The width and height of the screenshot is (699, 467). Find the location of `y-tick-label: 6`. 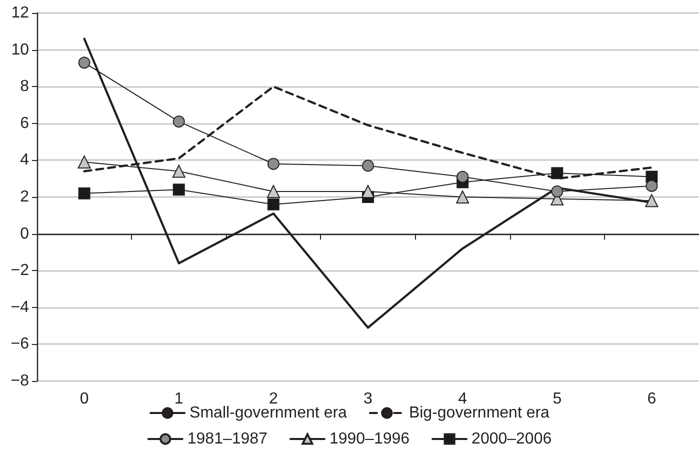

y-tick-label: 6 is located at coordinates (25, 123).